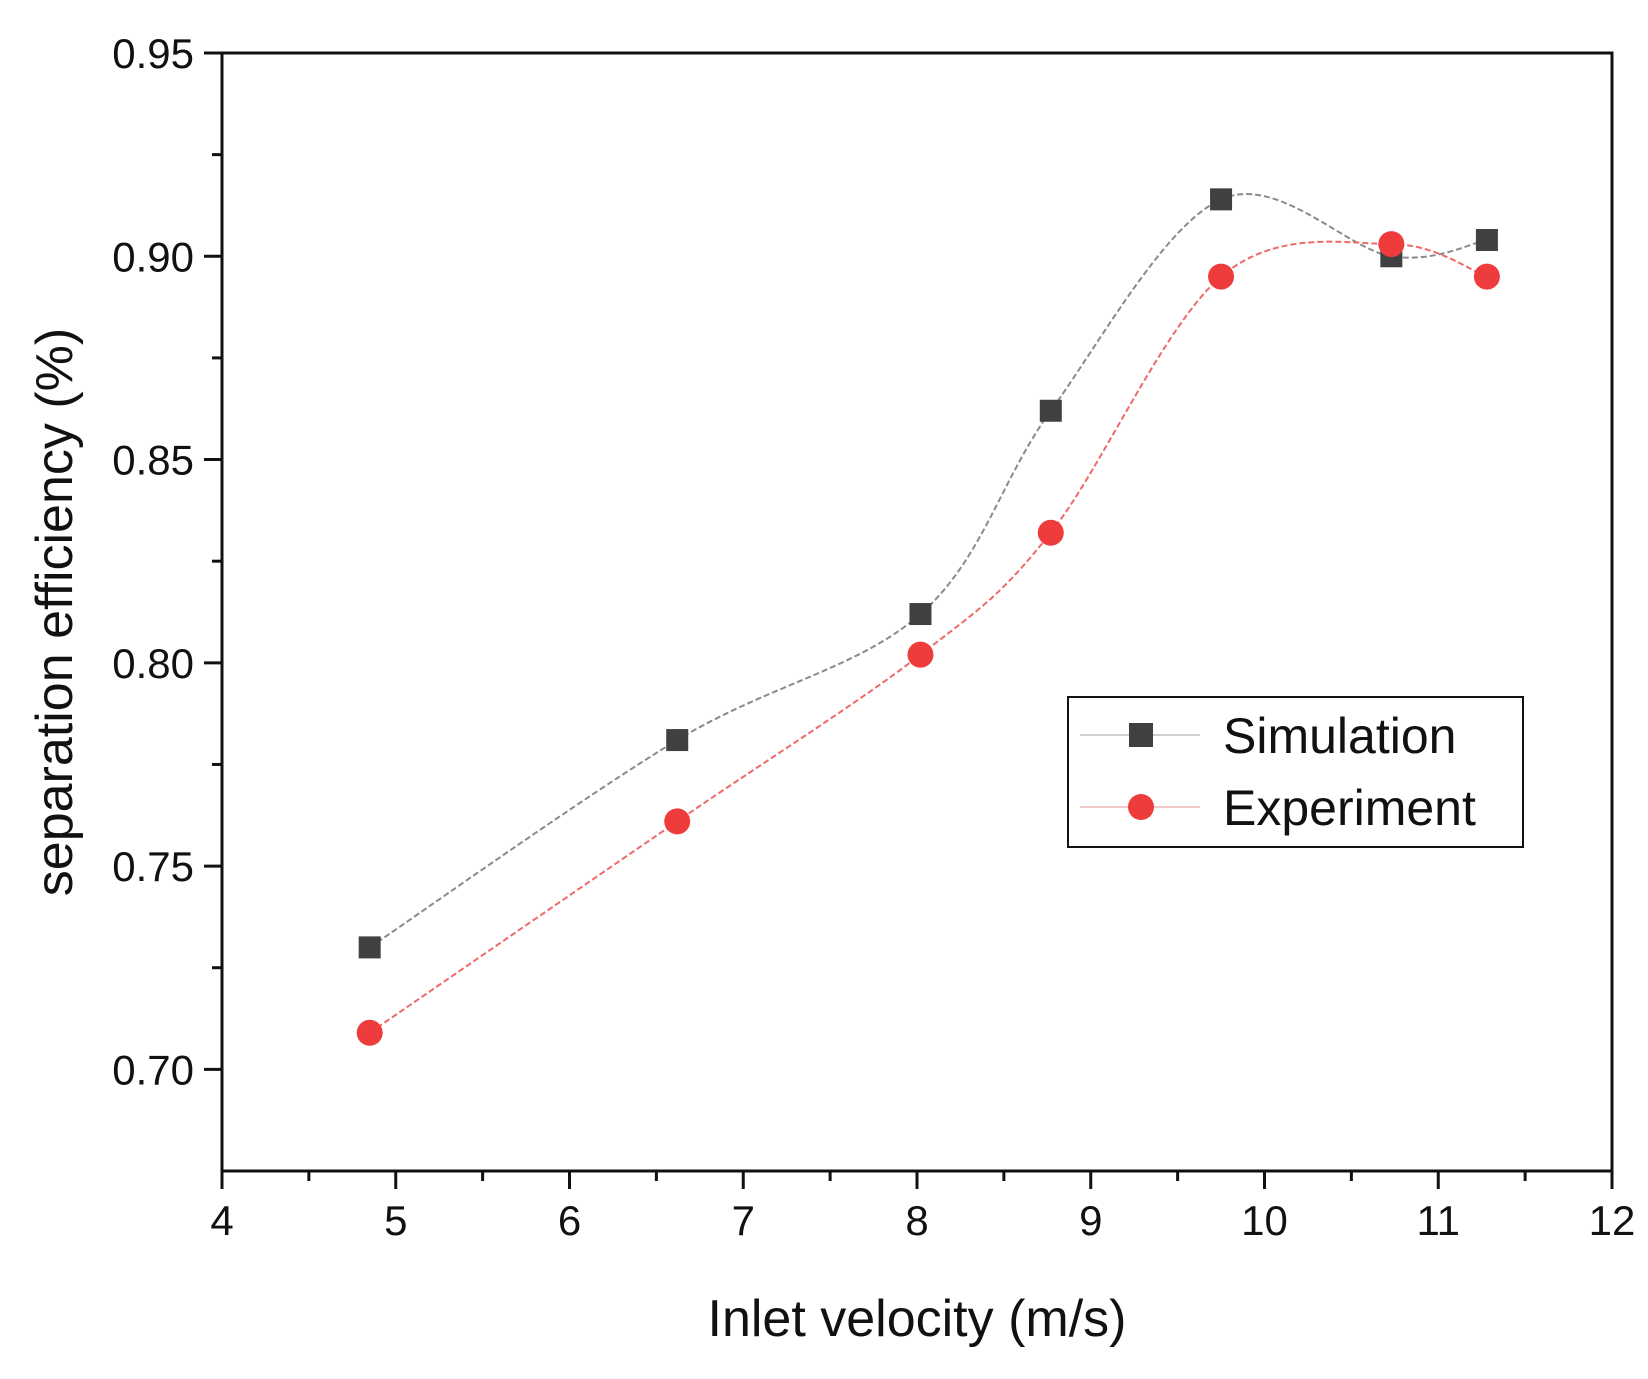  What do you see at coordinates (1339, 736) in the screenshot?
I see `legend-simulation-label: Simulation` at bounding box center [1339, 736].